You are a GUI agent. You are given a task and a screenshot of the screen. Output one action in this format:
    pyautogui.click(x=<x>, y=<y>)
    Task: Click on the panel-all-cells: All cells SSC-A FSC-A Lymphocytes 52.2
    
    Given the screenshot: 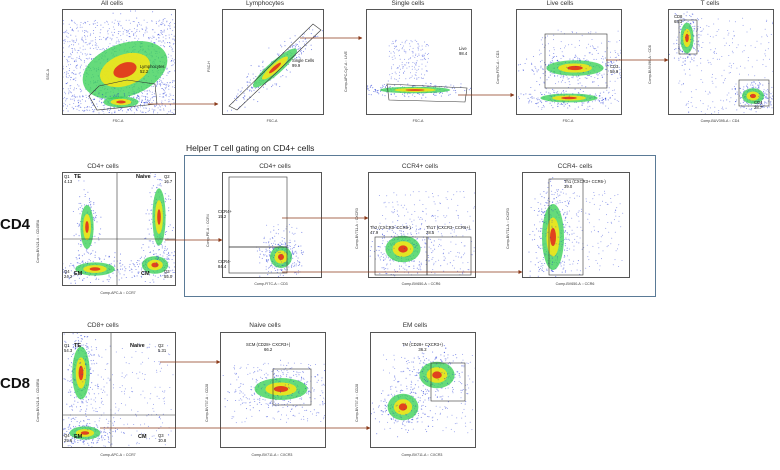 What is the action you would take?
    pyautogui.click(x=112, y=66)
    